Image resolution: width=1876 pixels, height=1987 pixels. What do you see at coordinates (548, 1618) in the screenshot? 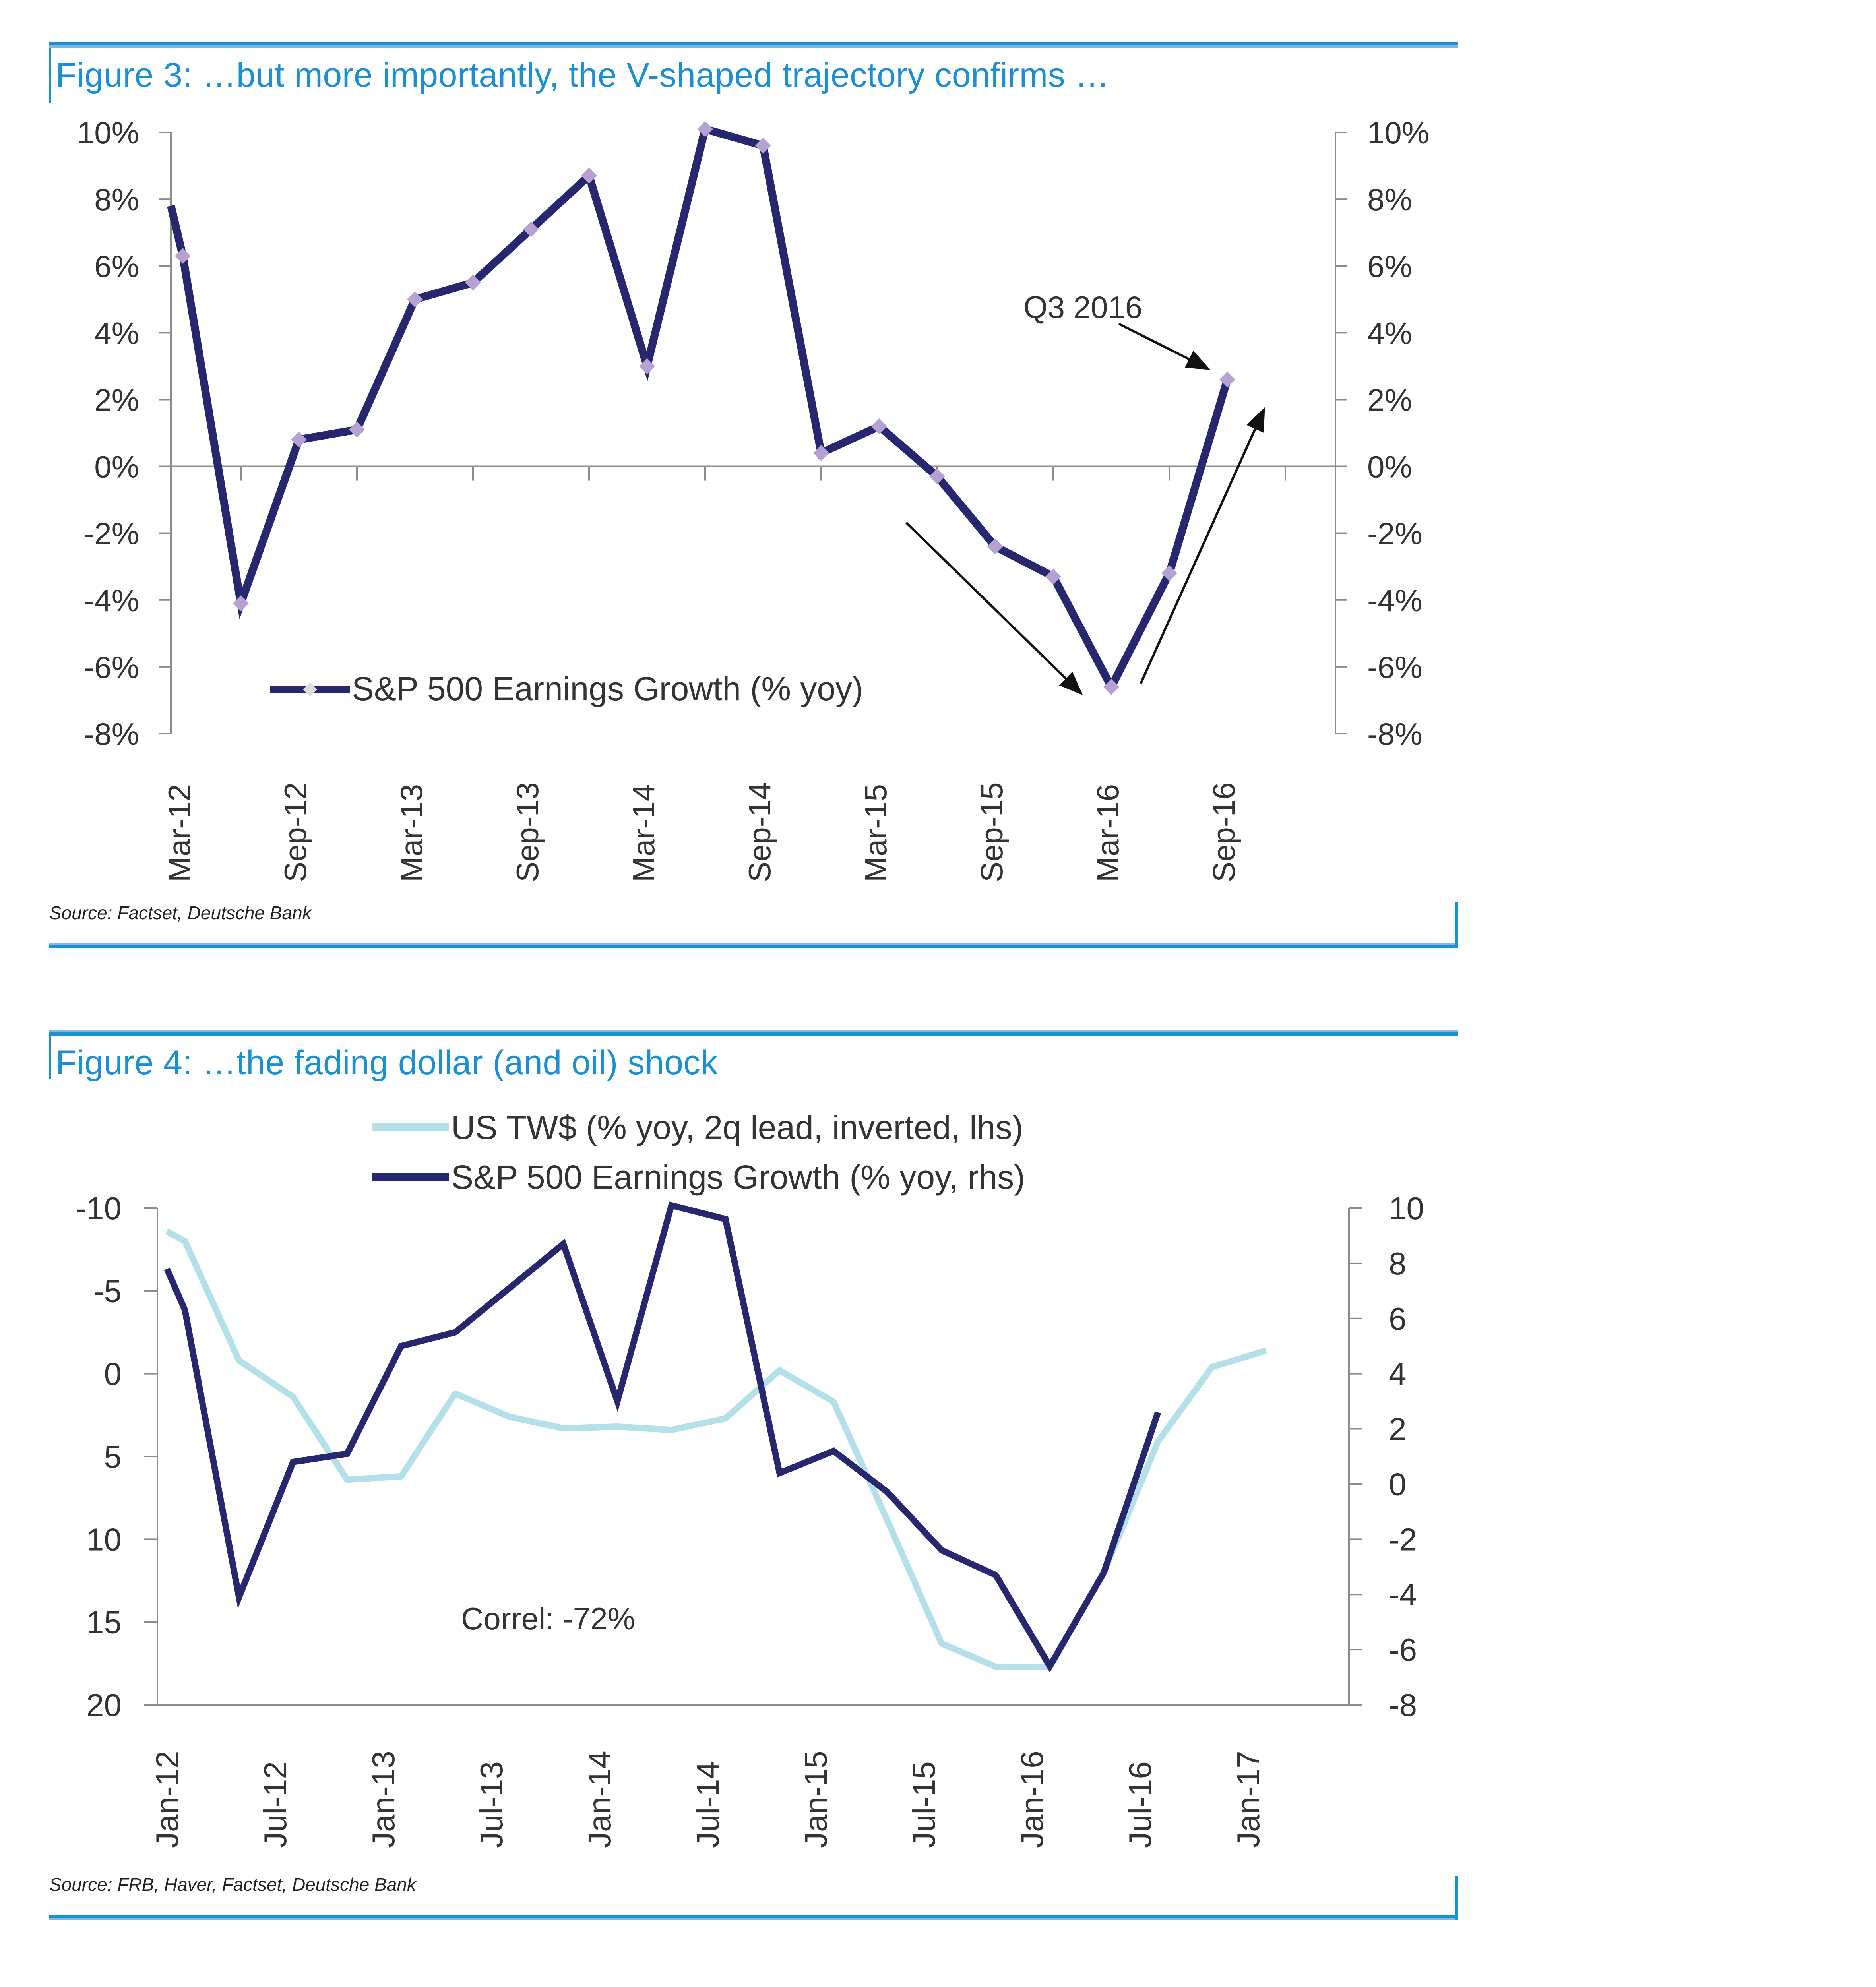
I see `annotation-correlation: Correl: -72%` at bounding box center [548, 1618].